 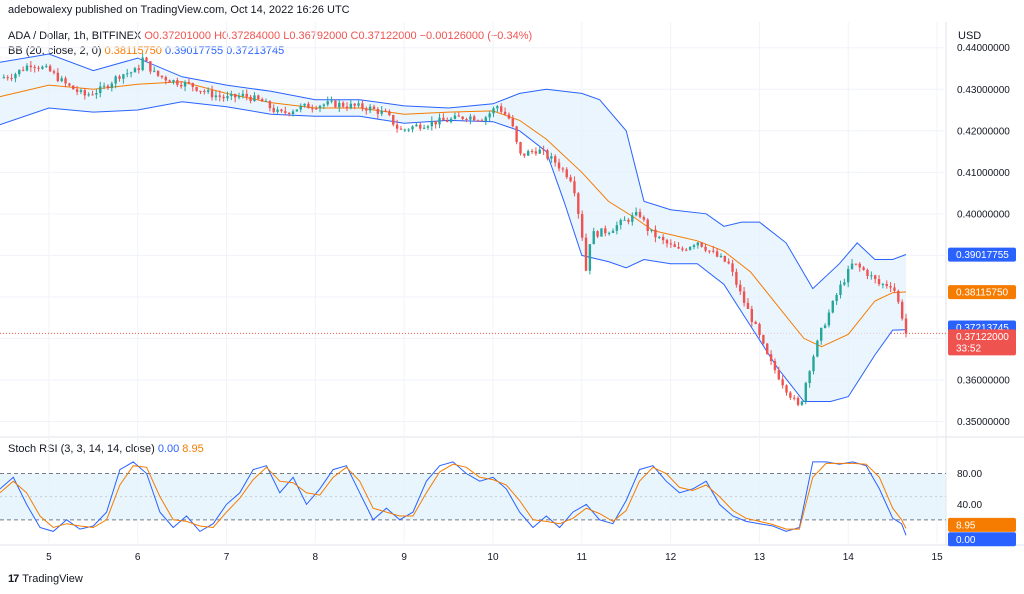 What do you see at coordinates (983, 422) in the screenshot?
I see `y-tick-label: 0.35000000` at bounding box center [983, 422].